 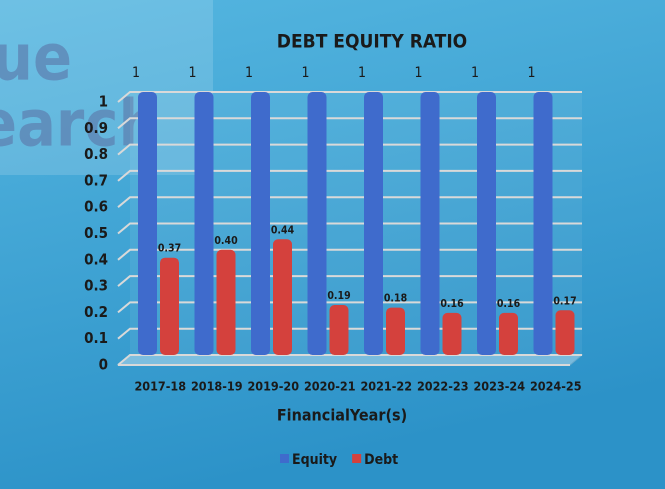 I want to click on y-tick-label: 0.9, so click(x=96, y=128).